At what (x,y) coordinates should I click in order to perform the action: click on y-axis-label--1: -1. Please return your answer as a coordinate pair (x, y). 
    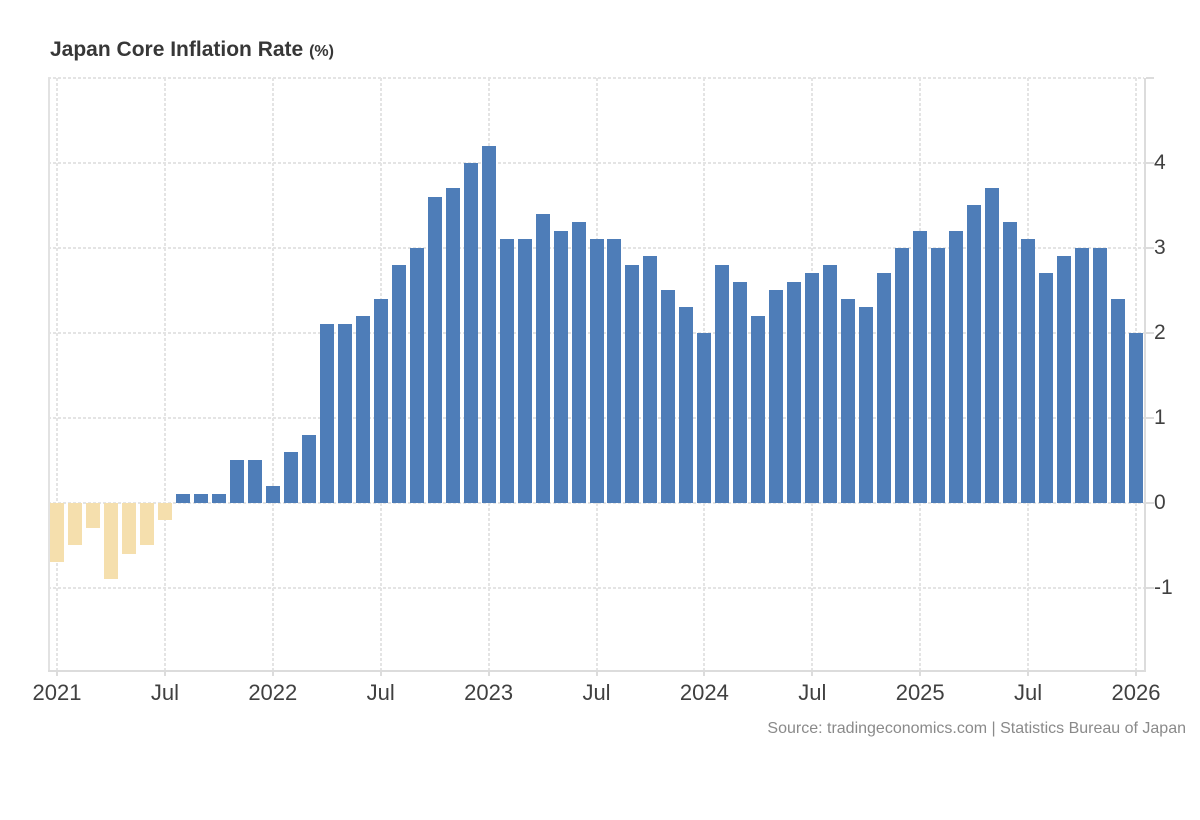
    Looking at the image, I should click on (1163, 587).